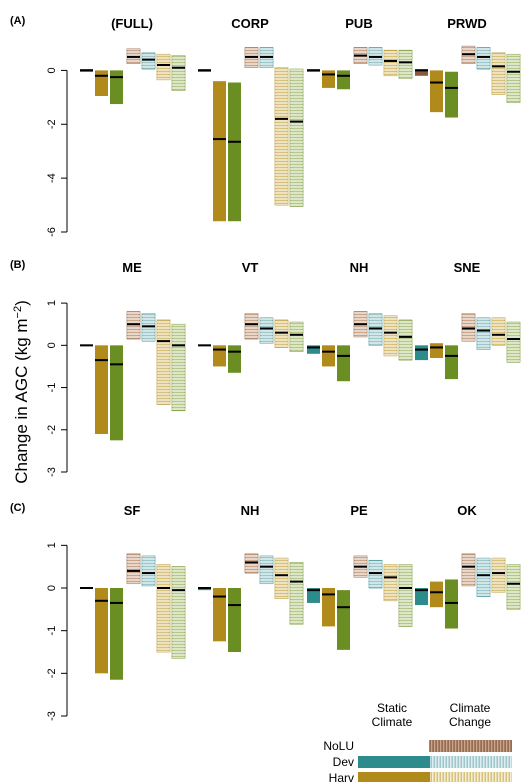  I want to click on group-full: (FULL), so click(133, 60).